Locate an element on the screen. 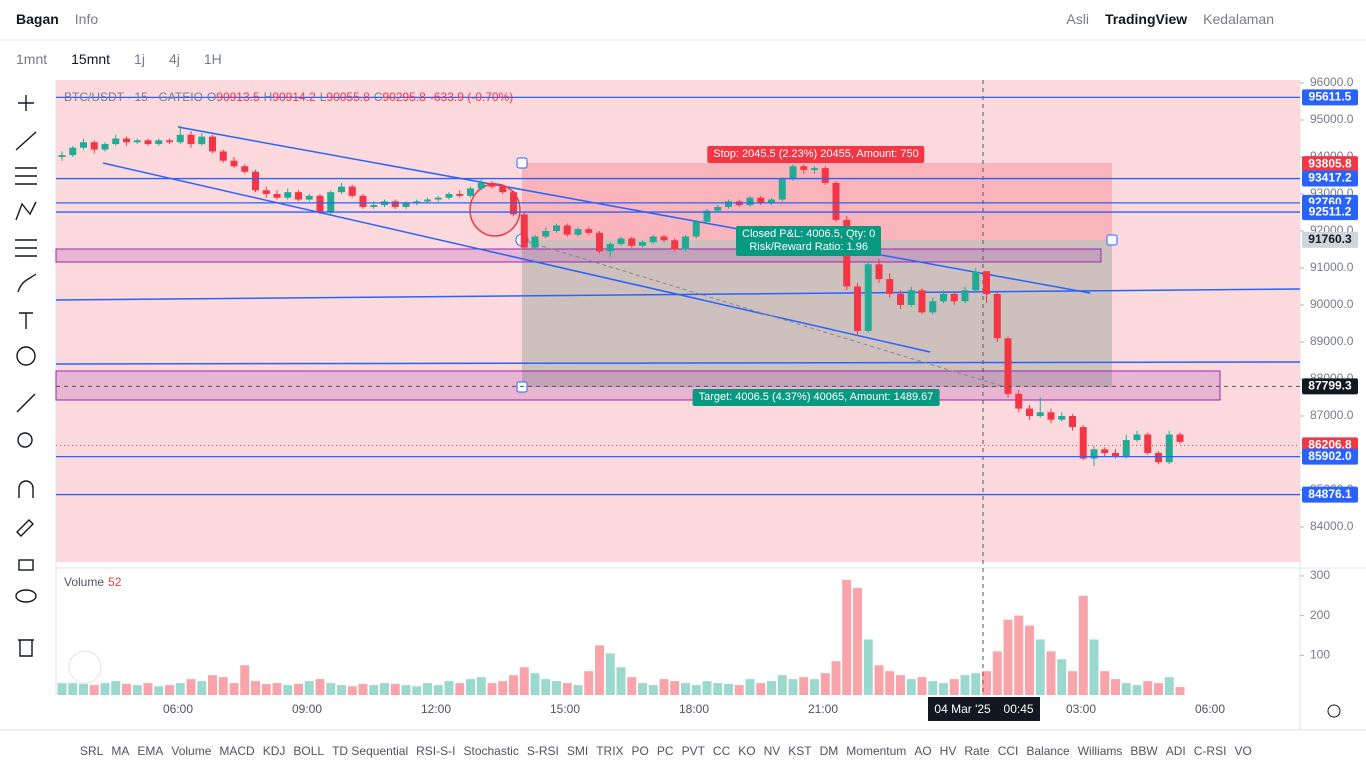 The height and width of the screenshot is (768, 1366). indicator: HV is located at coordinates (948, 751).